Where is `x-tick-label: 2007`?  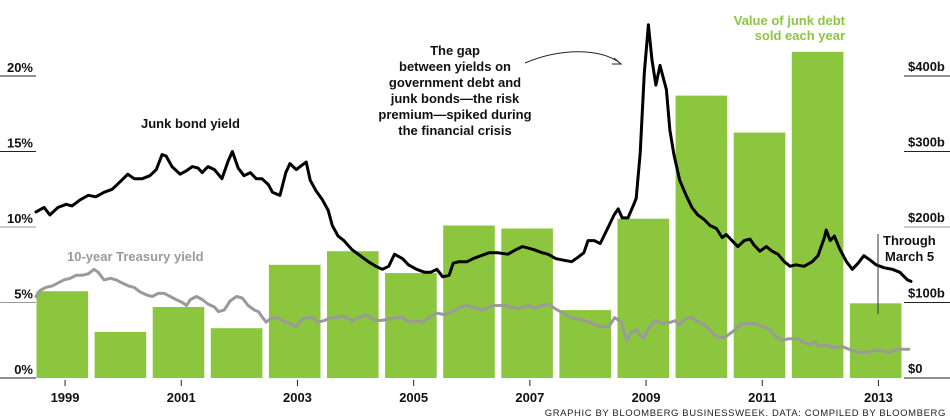
x-tick-label: 2007 is located at coordinates (529, 397).